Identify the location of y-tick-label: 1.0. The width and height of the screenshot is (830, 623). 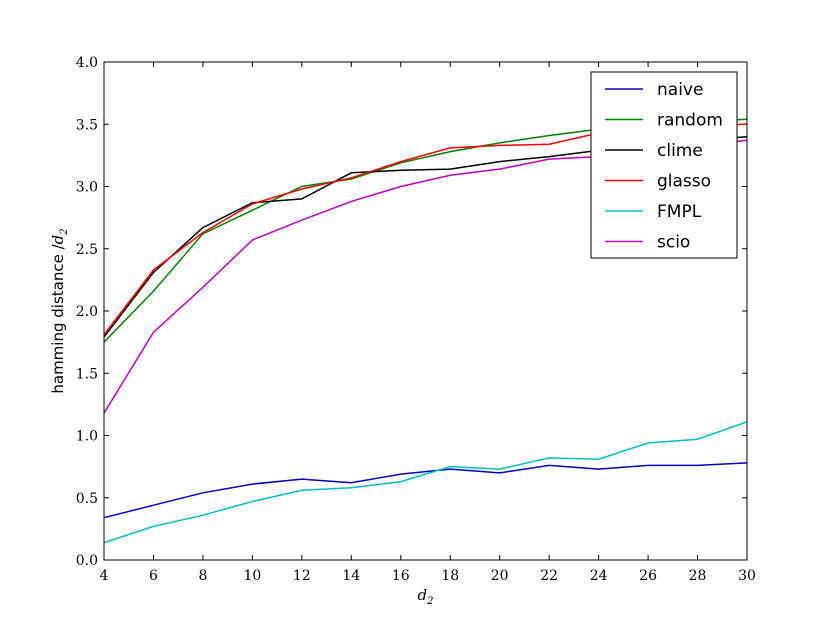
(87, 437).